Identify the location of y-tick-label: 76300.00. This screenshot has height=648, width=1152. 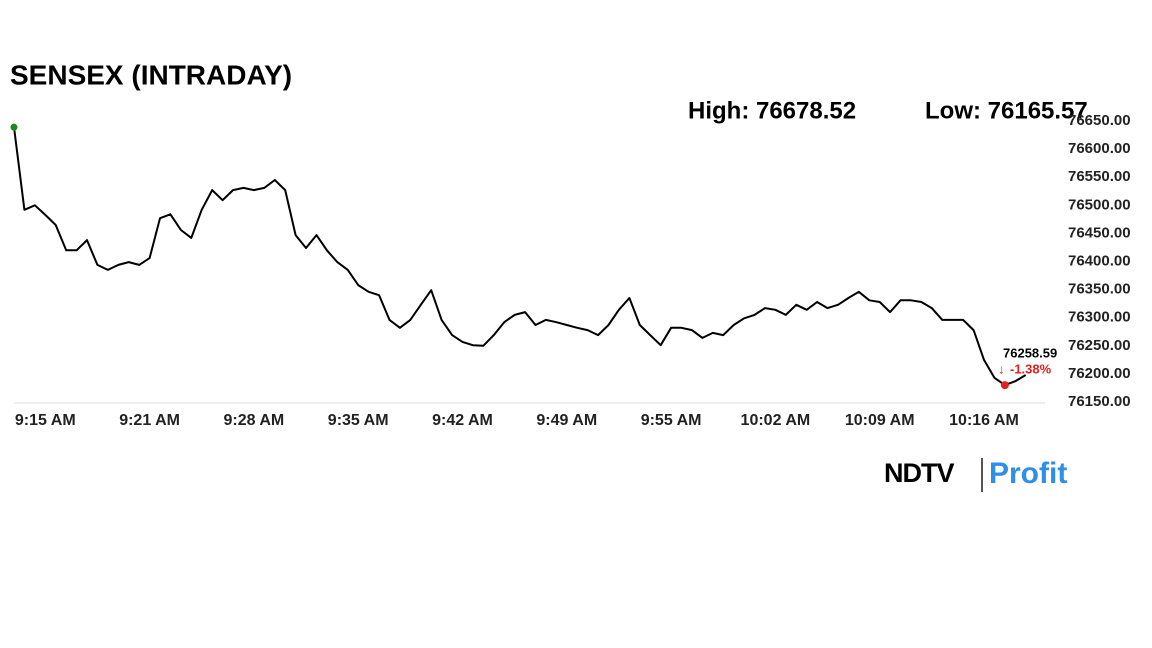
(1099, 317).